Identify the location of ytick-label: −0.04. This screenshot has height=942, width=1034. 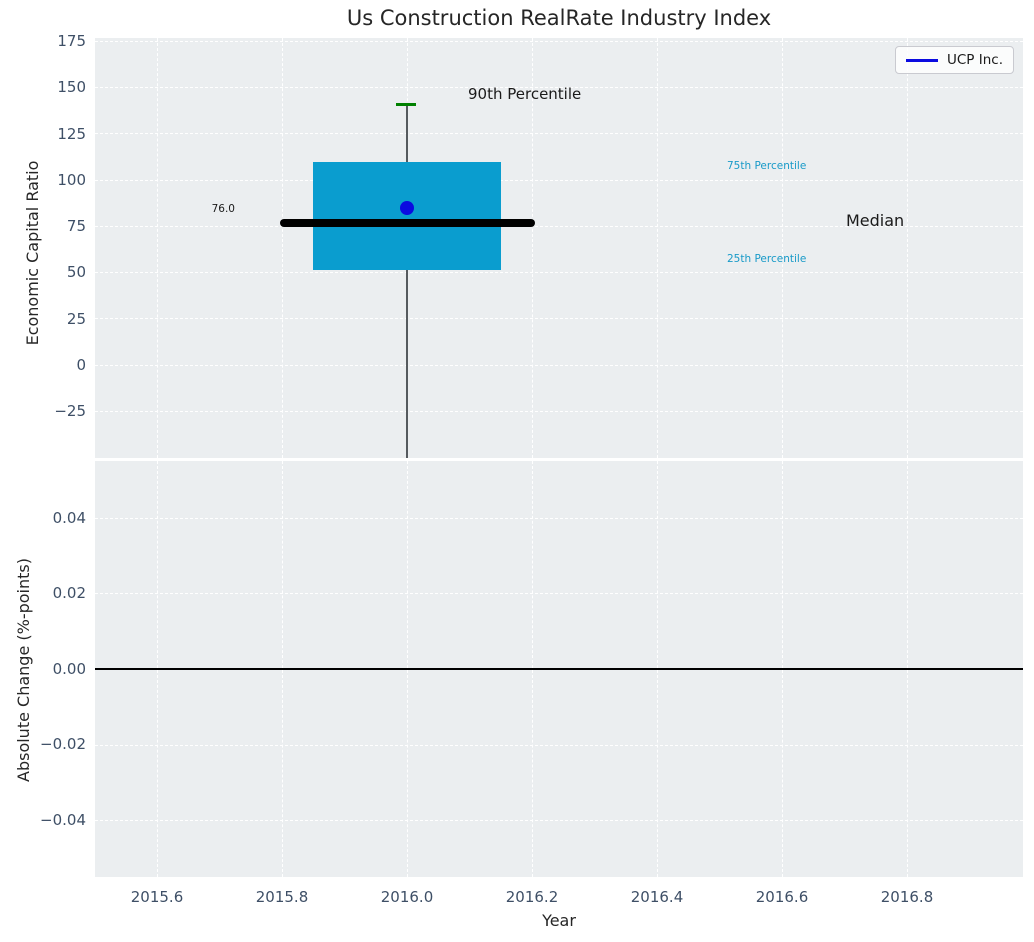
(63, 820).